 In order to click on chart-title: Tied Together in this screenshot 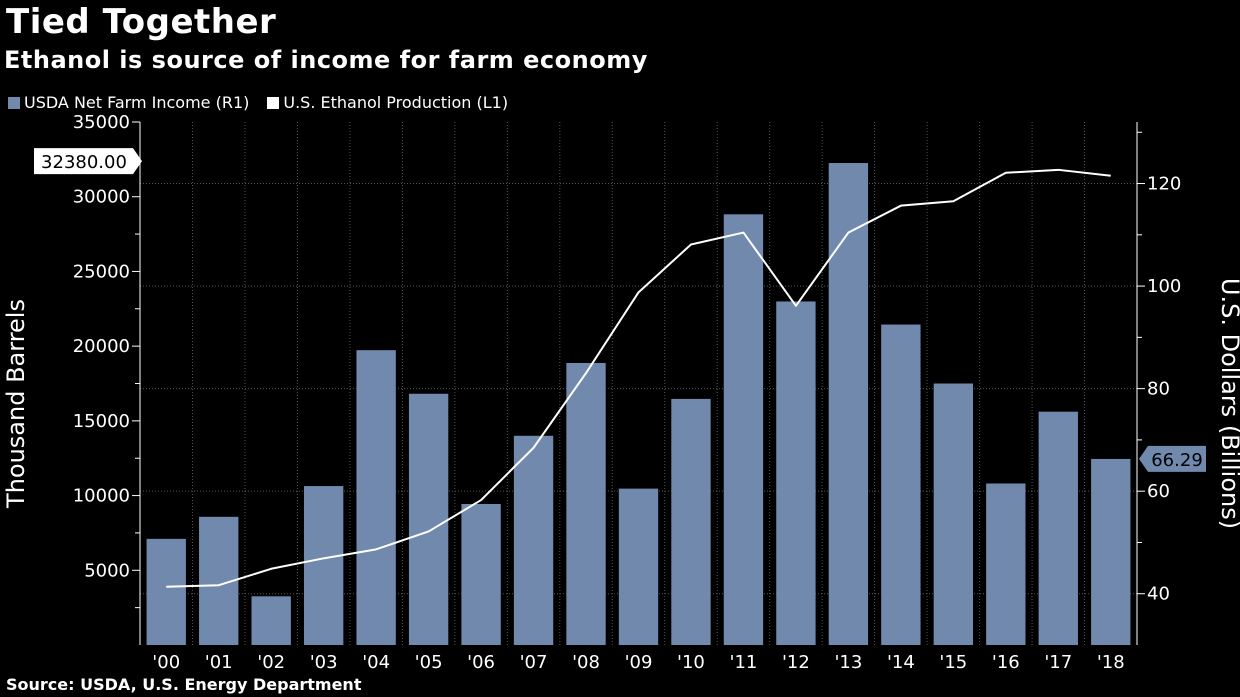, I will do `click(141, 22)`.